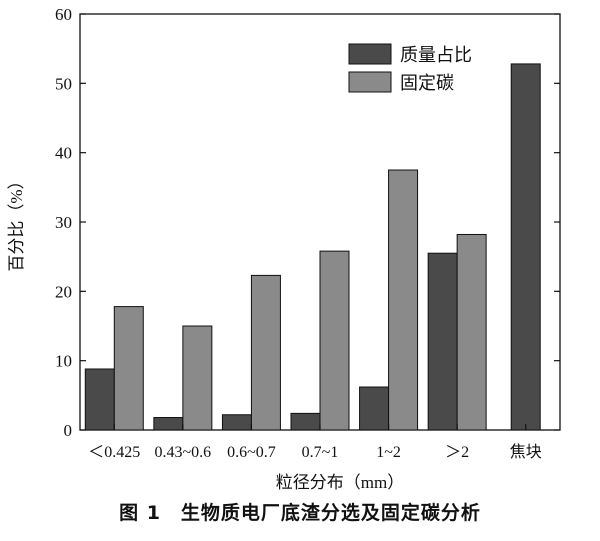 This screenshot has width=600, height=541. Describe the element at coordinates (63, 153) in the screenshot. I see `y-tick-label: 40` at that location.